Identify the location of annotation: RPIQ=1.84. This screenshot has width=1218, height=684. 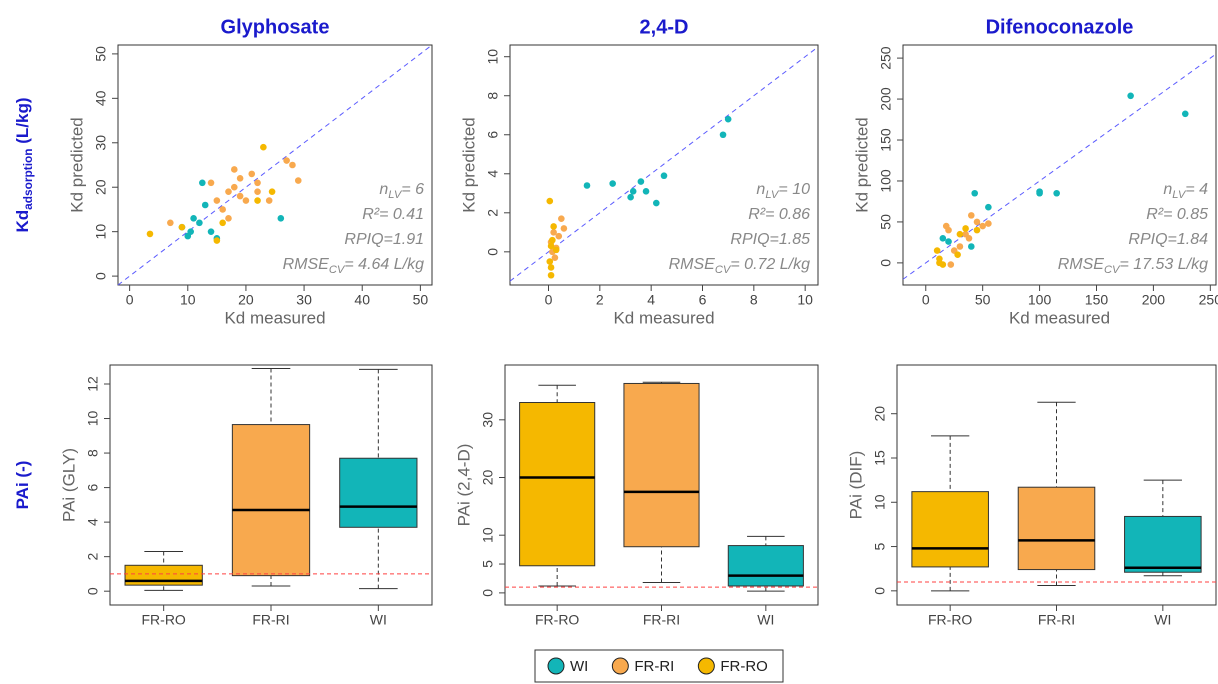
(1168, 239).